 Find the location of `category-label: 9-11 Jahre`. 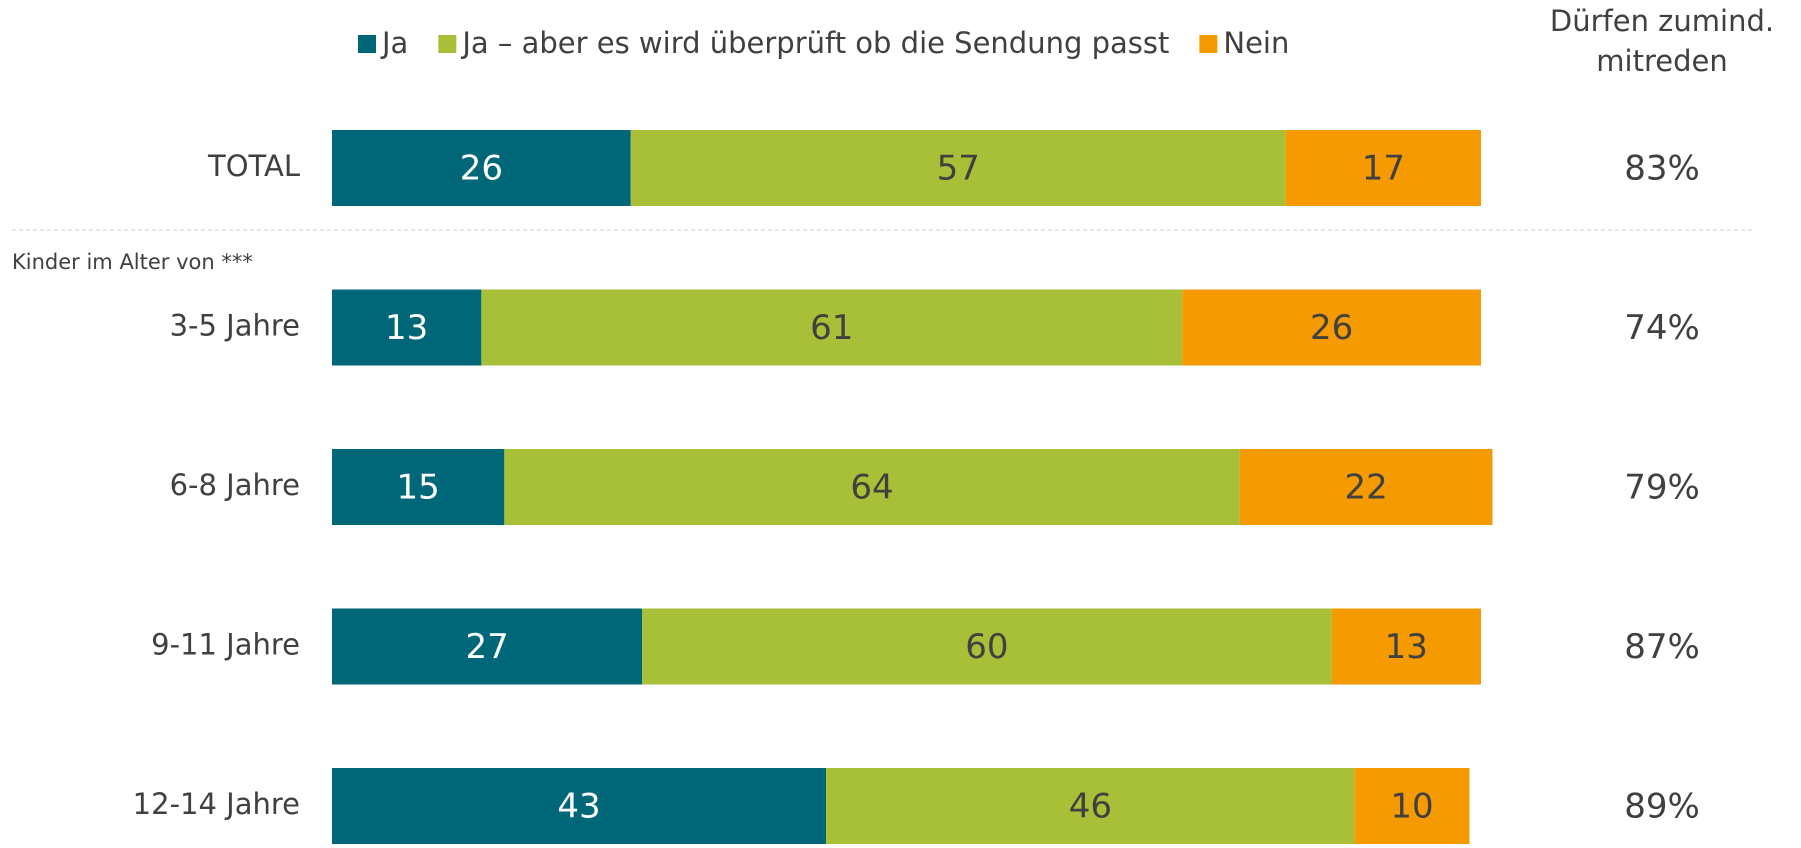

category-label: 9-11 Jahre is located at coordinates (225, 645).